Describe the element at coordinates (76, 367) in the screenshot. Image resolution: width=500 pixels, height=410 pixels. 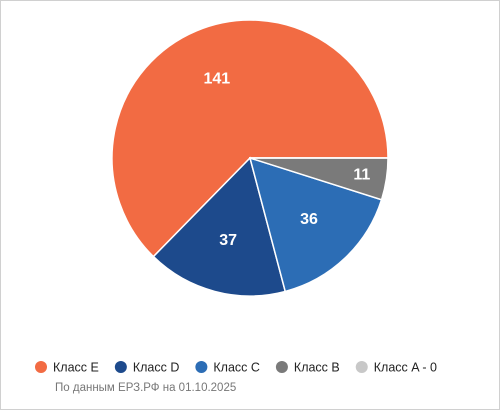
I see `legend-label: Класс E` at that location.